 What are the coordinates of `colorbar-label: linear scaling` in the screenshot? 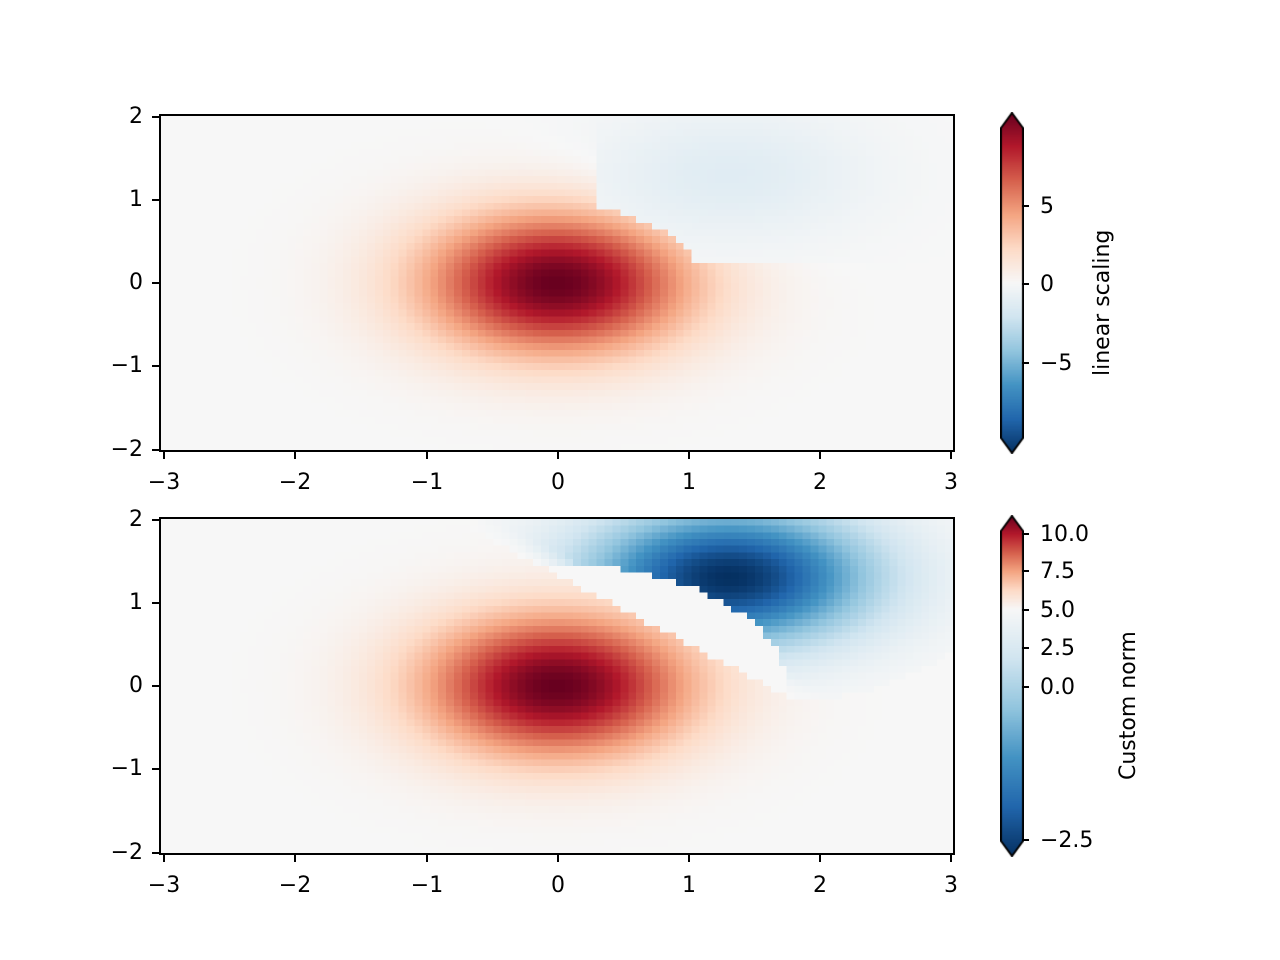 It's located at (1102, 302).